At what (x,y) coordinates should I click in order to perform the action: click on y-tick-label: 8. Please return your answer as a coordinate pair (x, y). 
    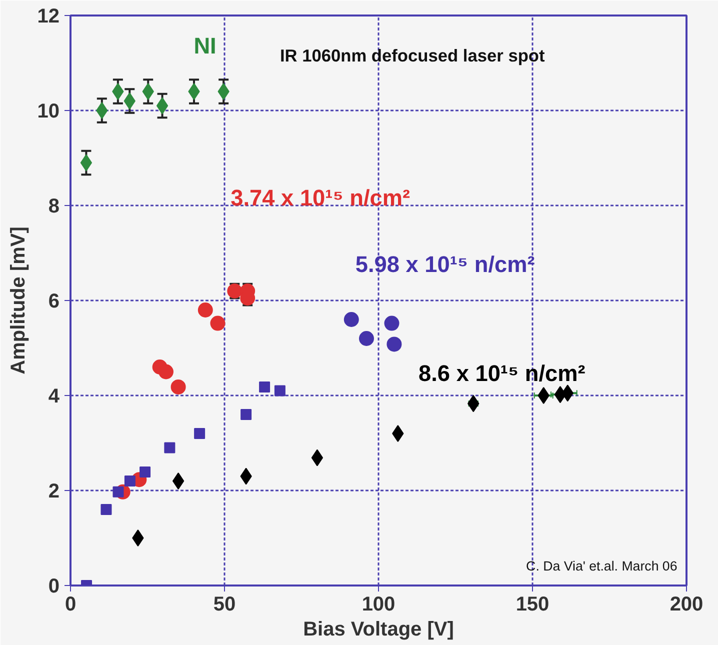
    Looking at the image, I should click on (54, 207).